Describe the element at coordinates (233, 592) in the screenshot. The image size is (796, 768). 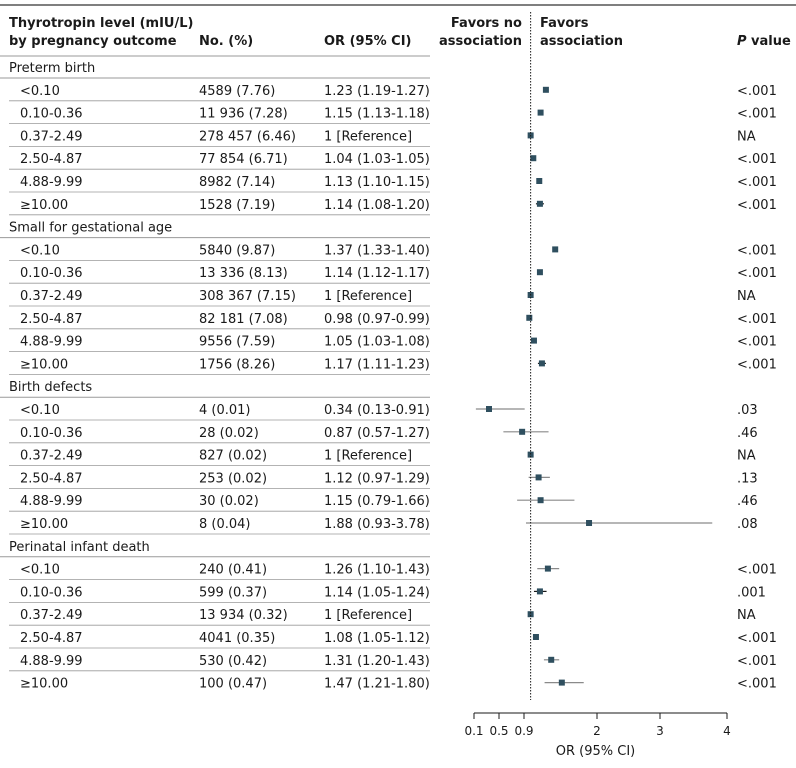
I see `row-count: 599 (0.37)` at that location.